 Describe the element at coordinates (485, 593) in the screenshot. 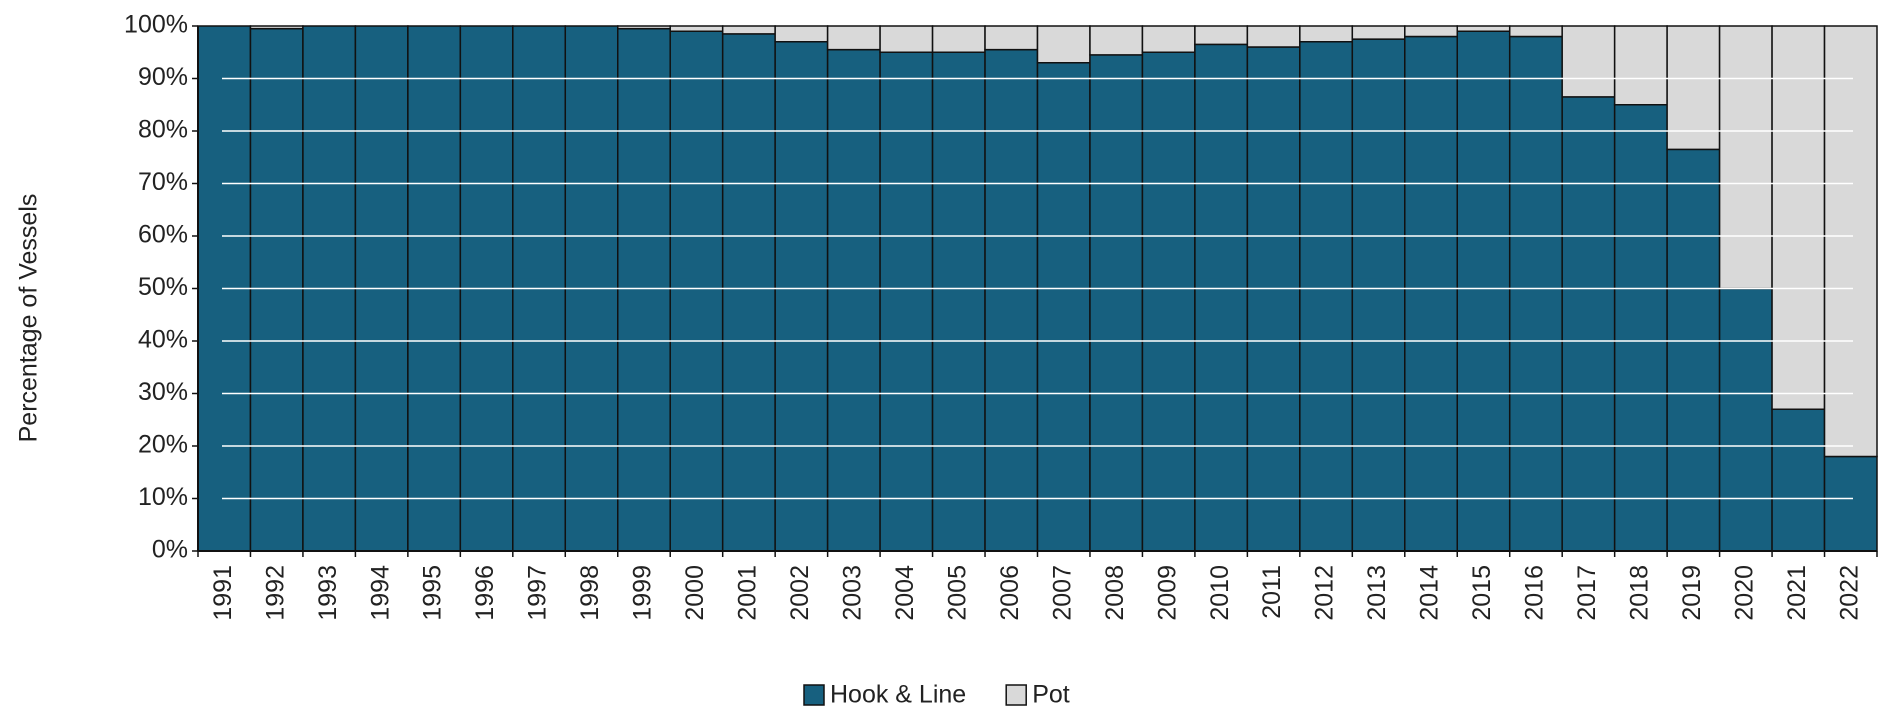

I see `x-tick-label: 1996` at that location.